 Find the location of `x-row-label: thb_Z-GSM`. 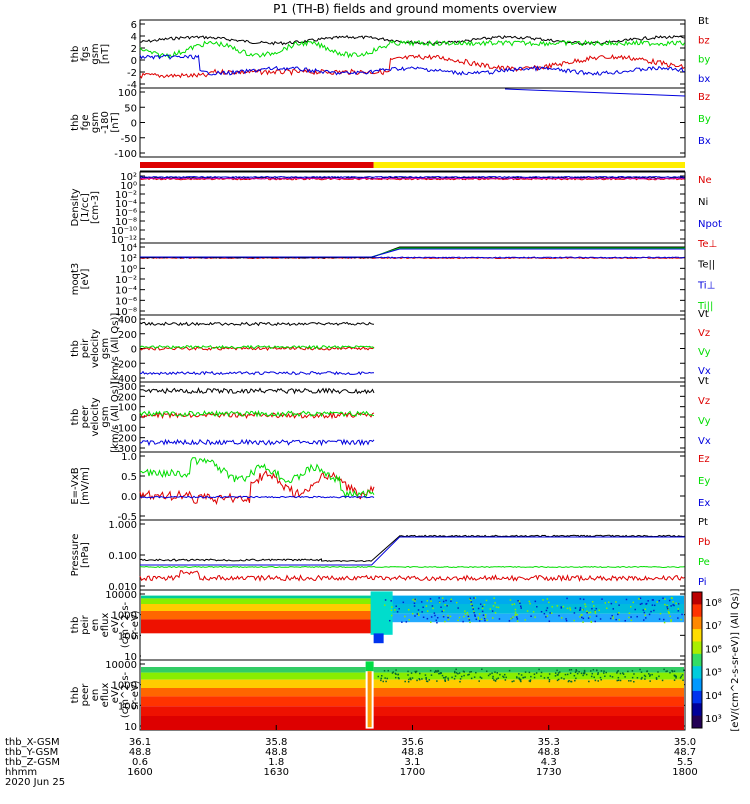

x-row-label: thb_Z-GSM is located at coordinates (32, 762).